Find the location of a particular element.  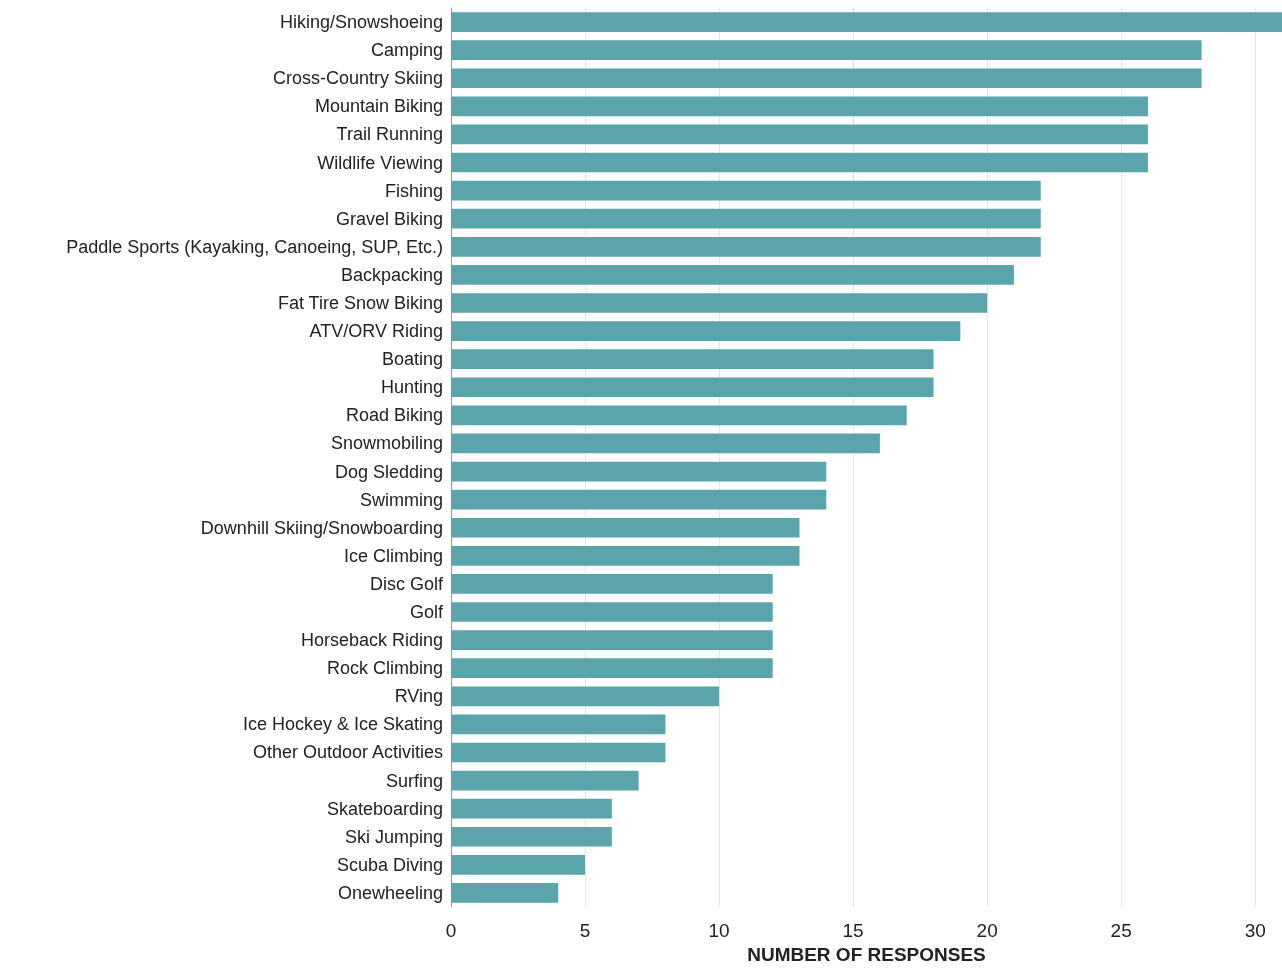

y-tick-label: Hiking/Snowshoeing is located at coordinates (361, 22).